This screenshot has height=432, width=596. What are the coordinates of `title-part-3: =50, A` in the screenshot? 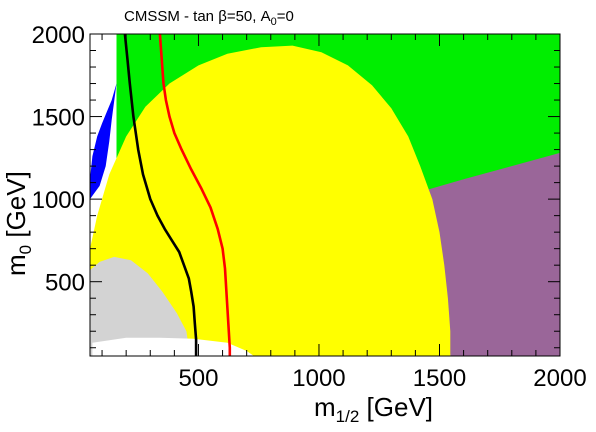 It's located at (249, 16).